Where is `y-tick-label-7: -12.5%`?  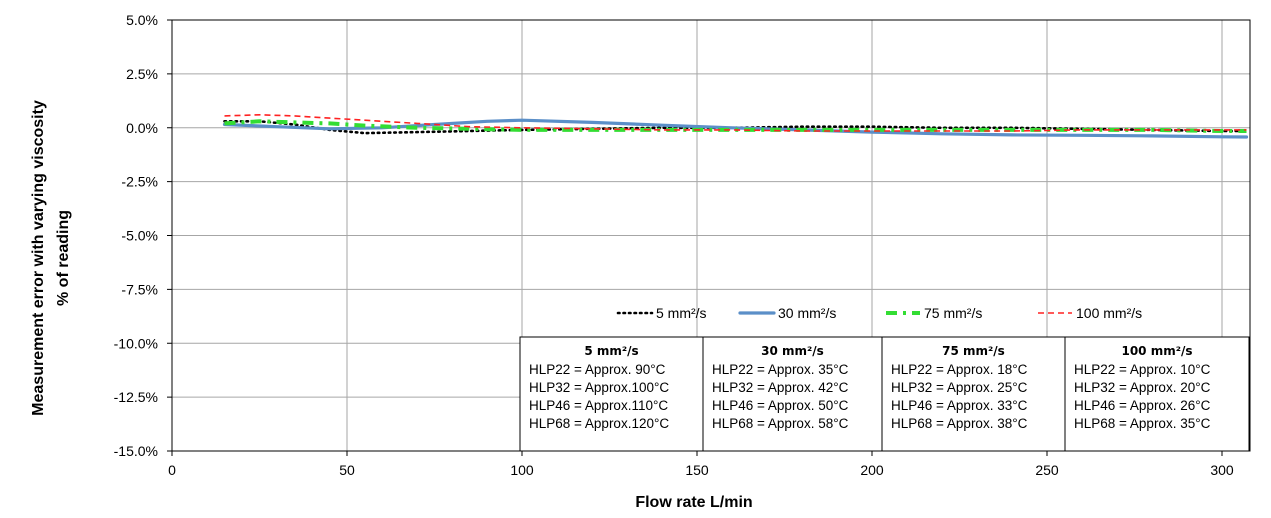
y-tick-label-7: -12.5% is located at coordinates (136, 397).